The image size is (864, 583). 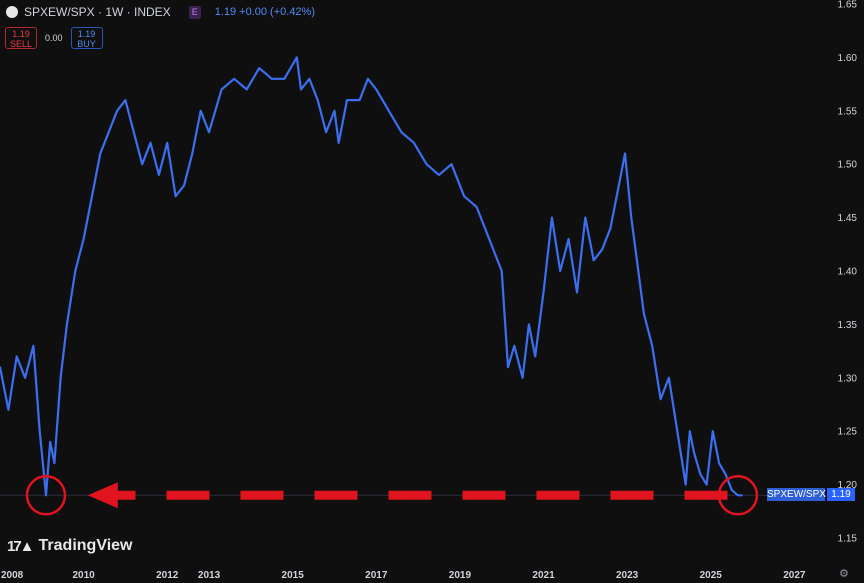 I want to click on price-tag-symbol: SPXEW/SPX, so click(x=796, y=494).